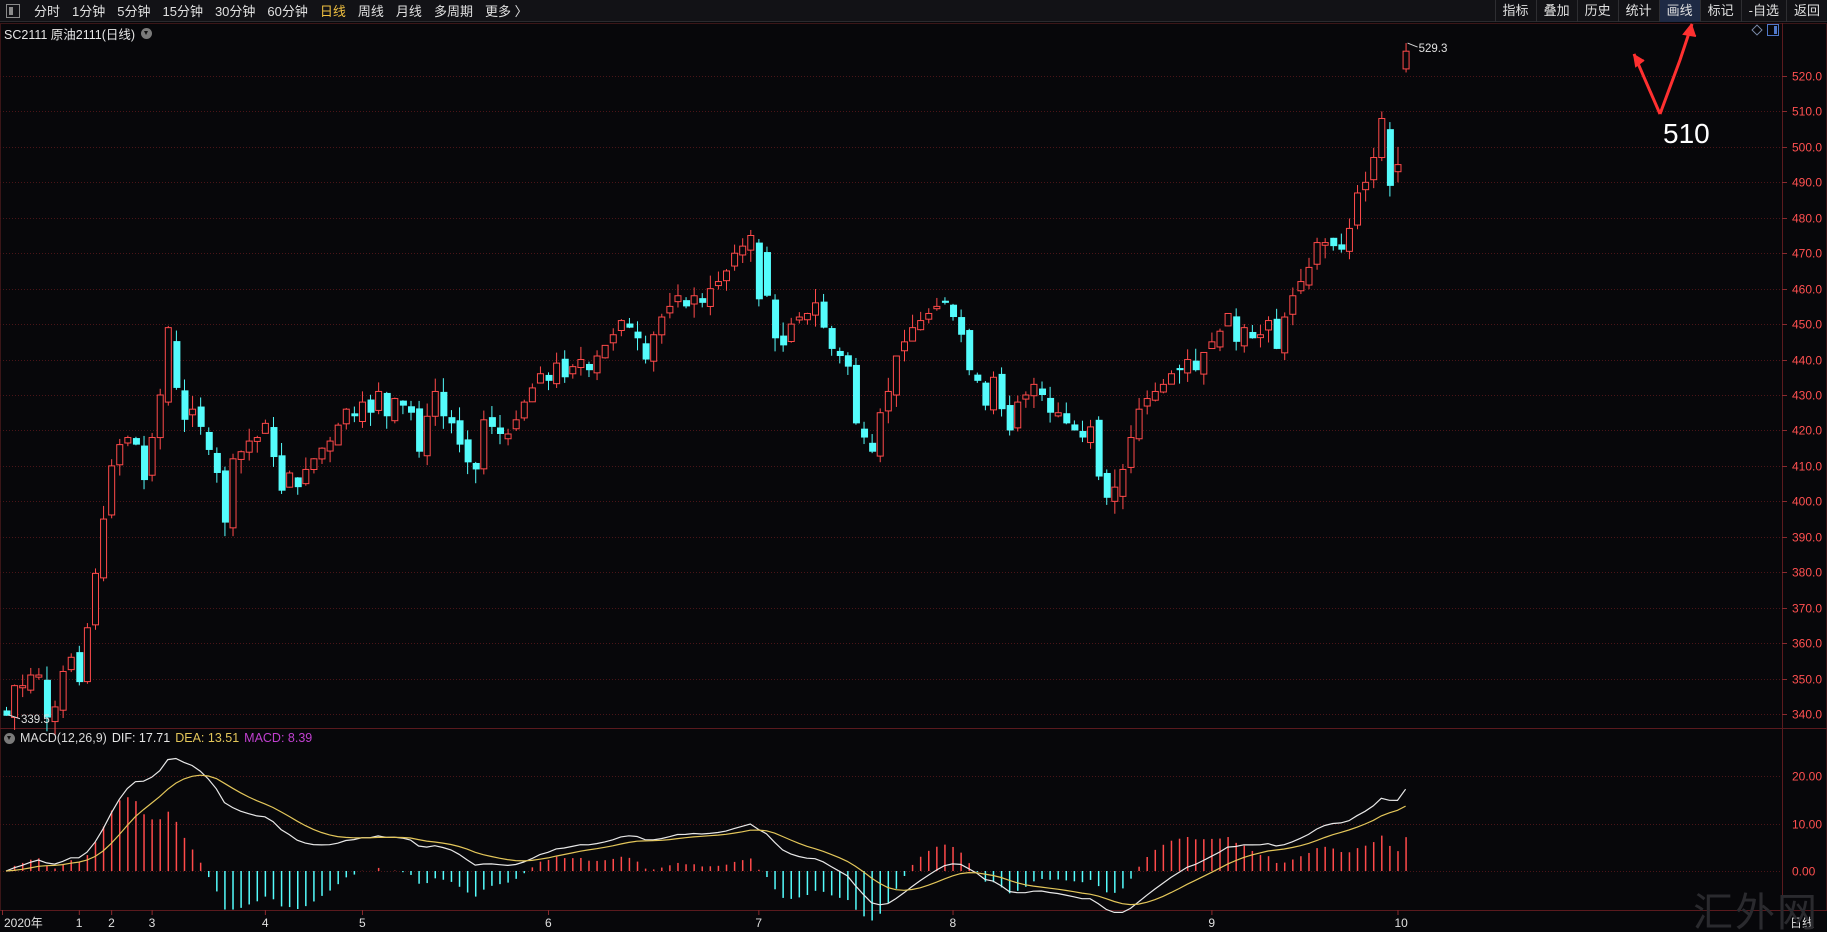 The width and height of the screenshot is (1827, 932). What do you see at coordinates (506, 11) in the screenshot?
I see `period-tab: 更多 〉` at bounding box center [506, 11].